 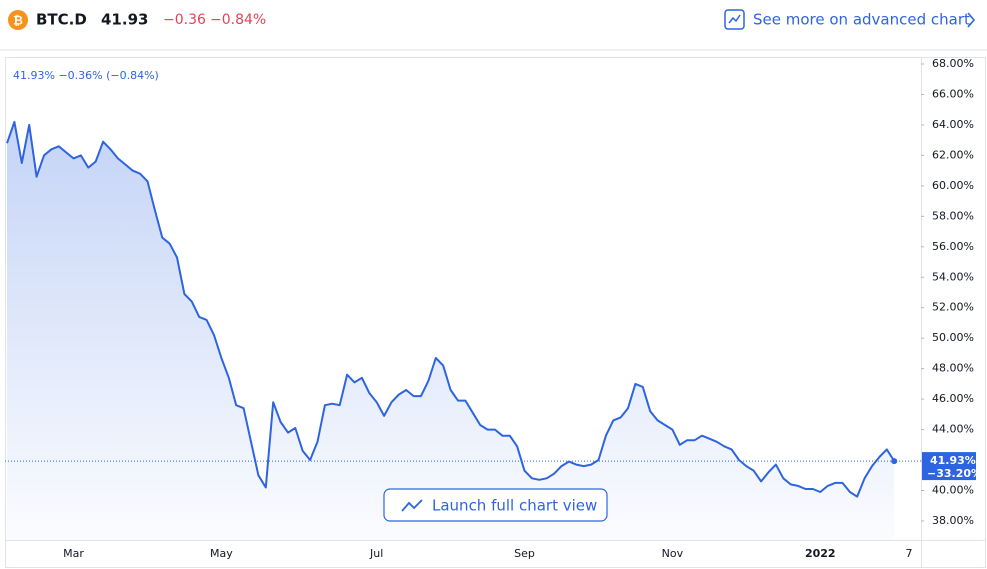 What do you see at coordinates (73, 553) in the screenshot?
I see `x-tick-label: Mar` at bounding box center [73, 553].